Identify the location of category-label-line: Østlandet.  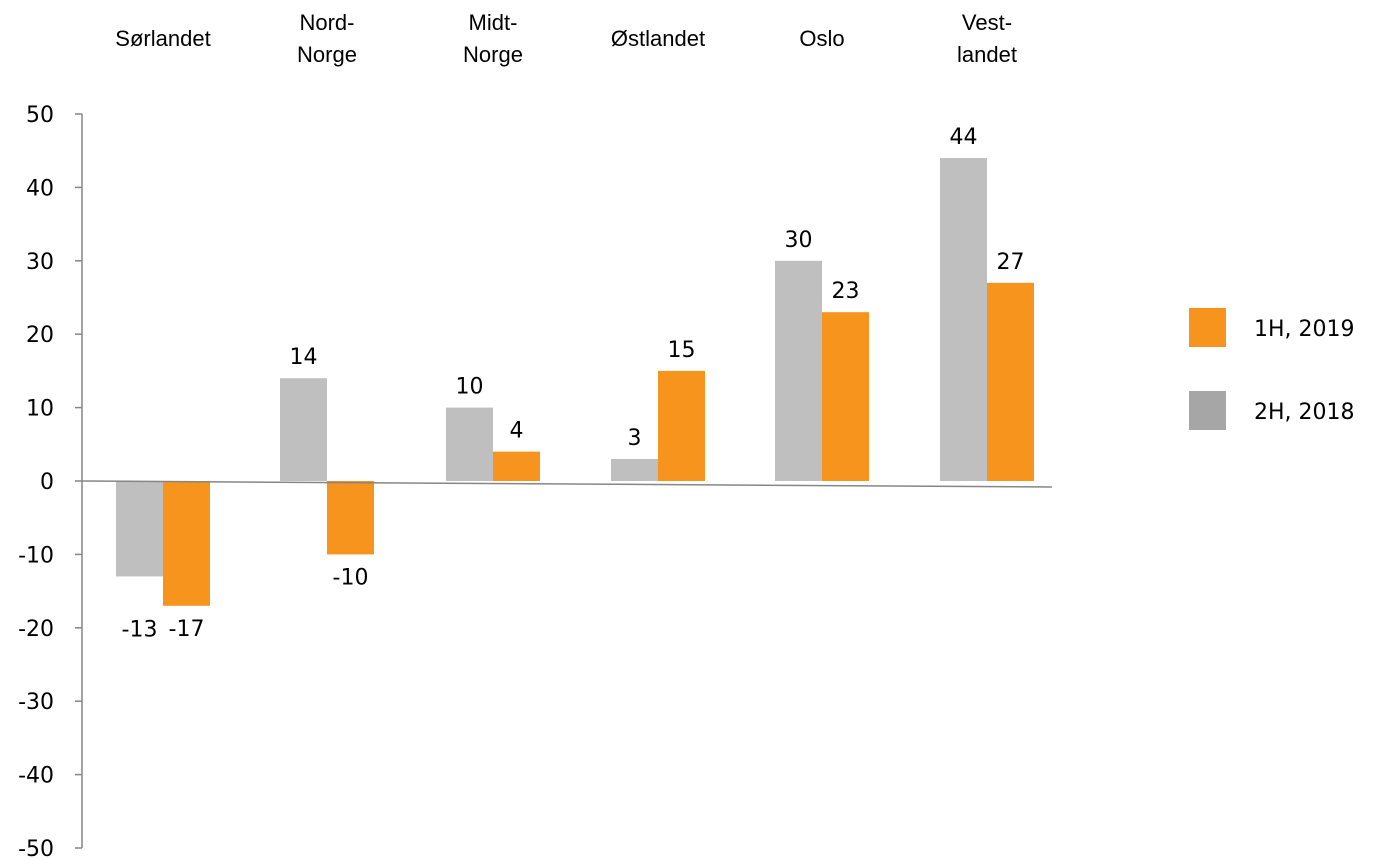
(658, 38).